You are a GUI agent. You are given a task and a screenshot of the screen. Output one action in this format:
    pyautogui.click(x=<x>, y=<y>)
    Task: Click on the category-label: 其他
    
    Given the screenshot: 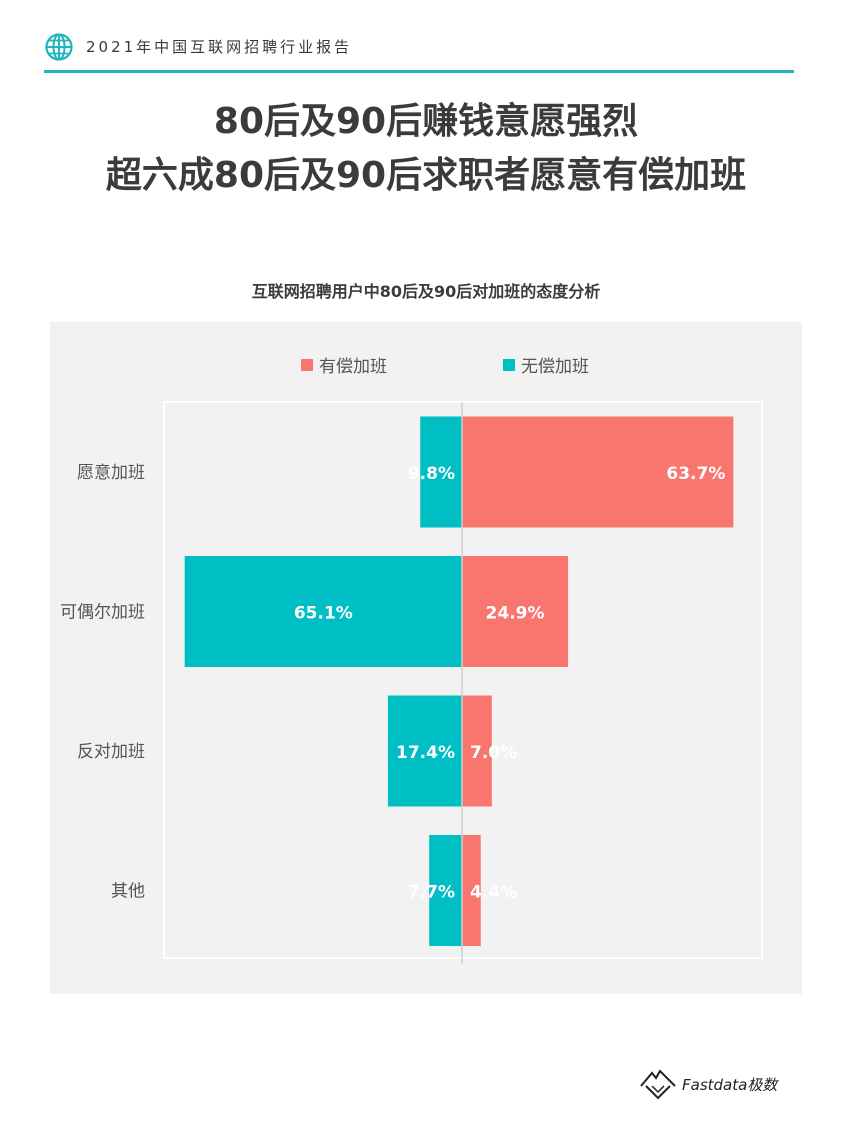 What is the action you would take?
    pyautogui.click(x=128, y=892)
    